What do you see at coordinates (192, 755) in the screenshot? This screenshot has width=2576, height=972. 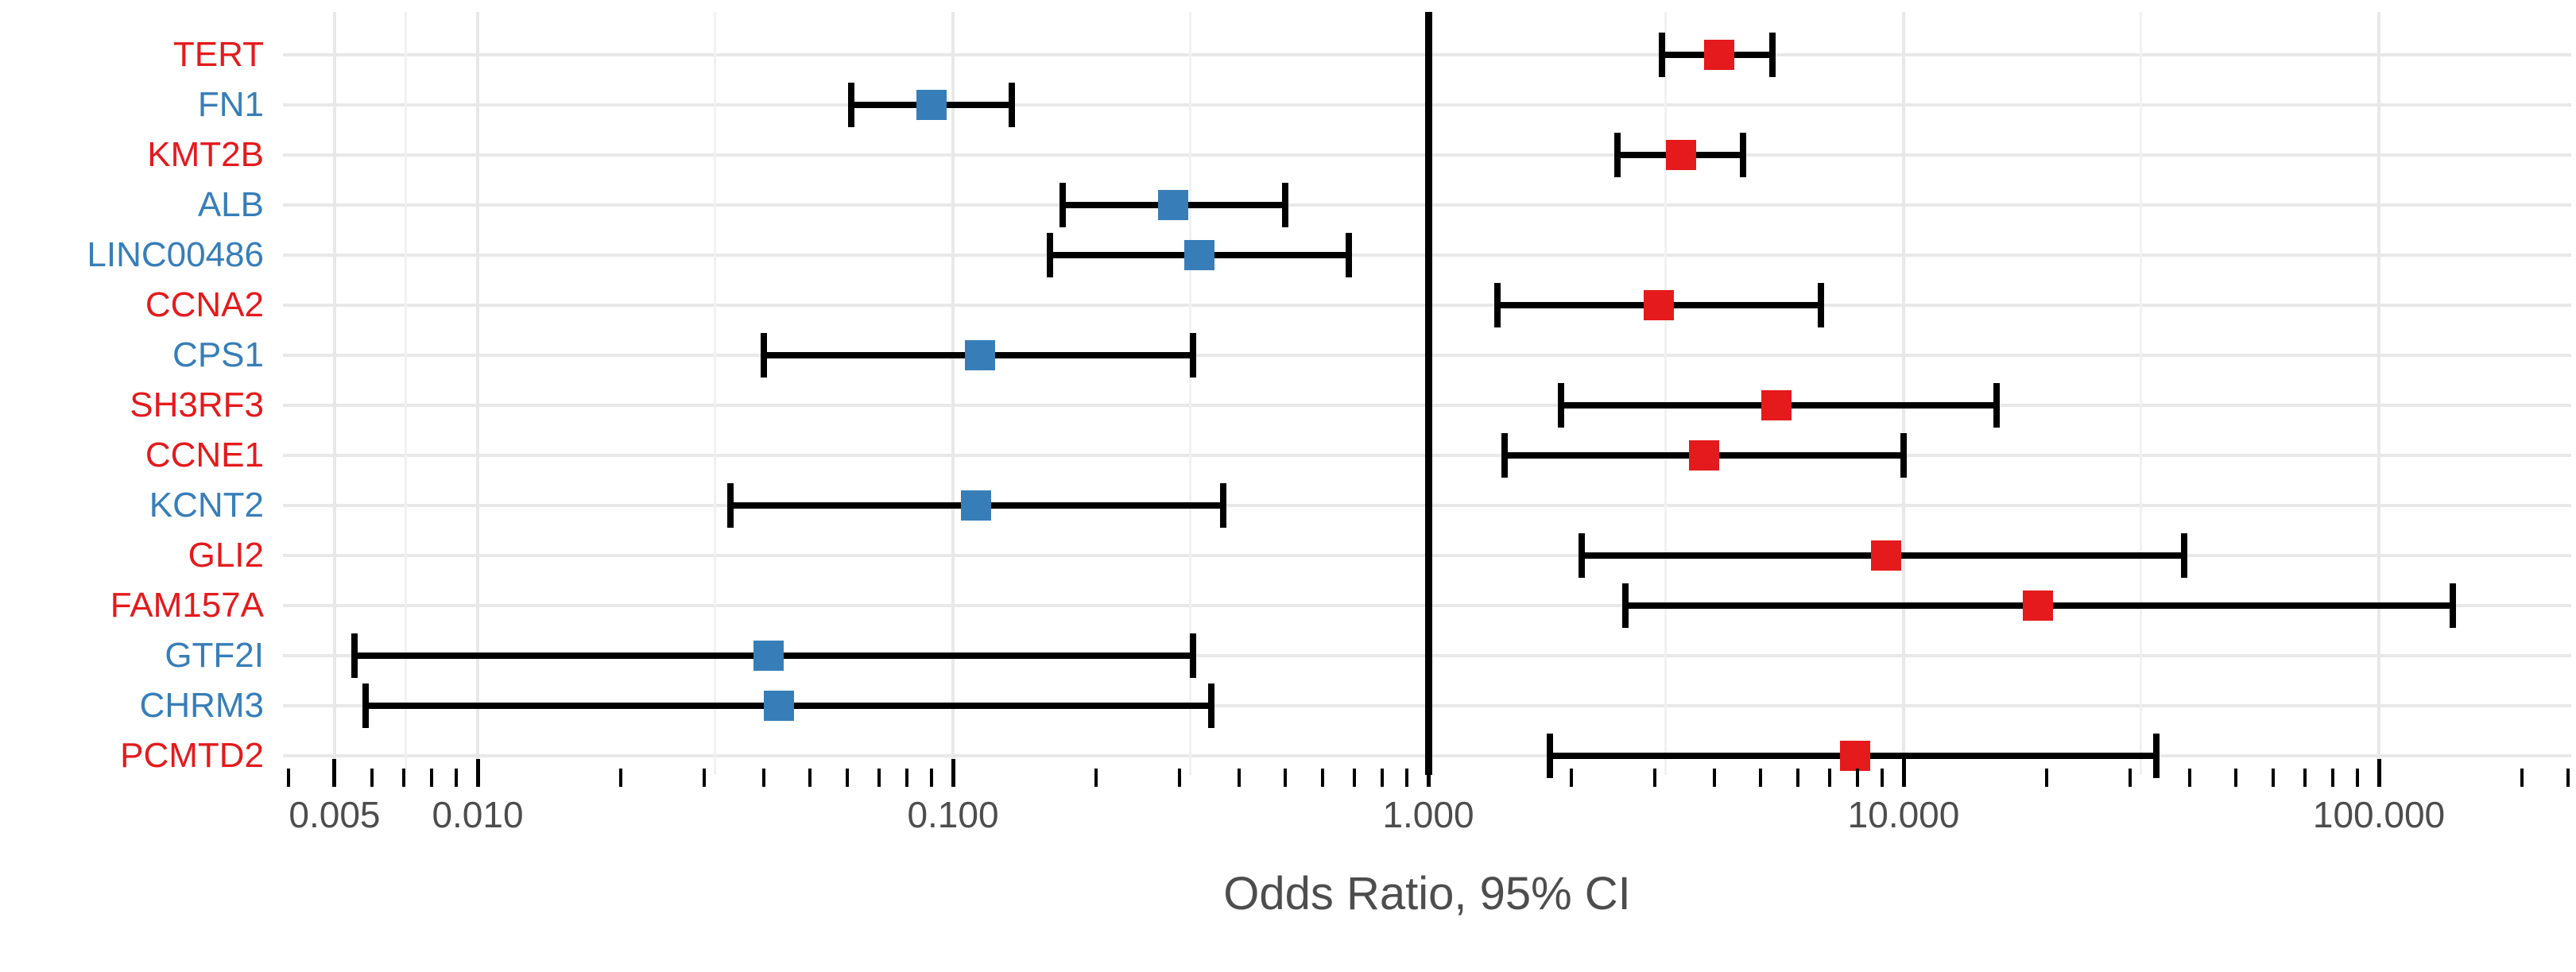 I see `gene-label-pcmtd2: PCMTD2` at bounding box center [192, 755].